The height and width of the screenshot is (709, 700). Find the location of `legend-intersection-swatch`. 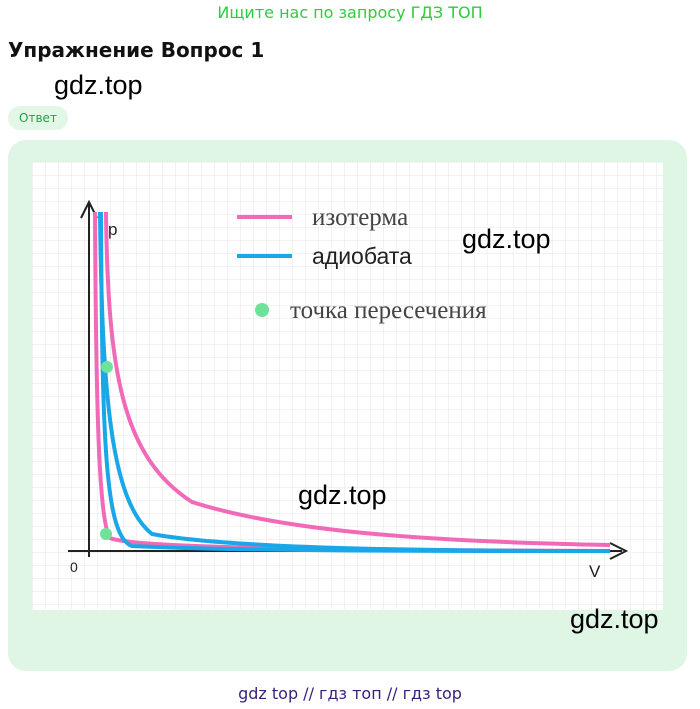

legend-intersection-swatch is located at coordinates (262, 310).